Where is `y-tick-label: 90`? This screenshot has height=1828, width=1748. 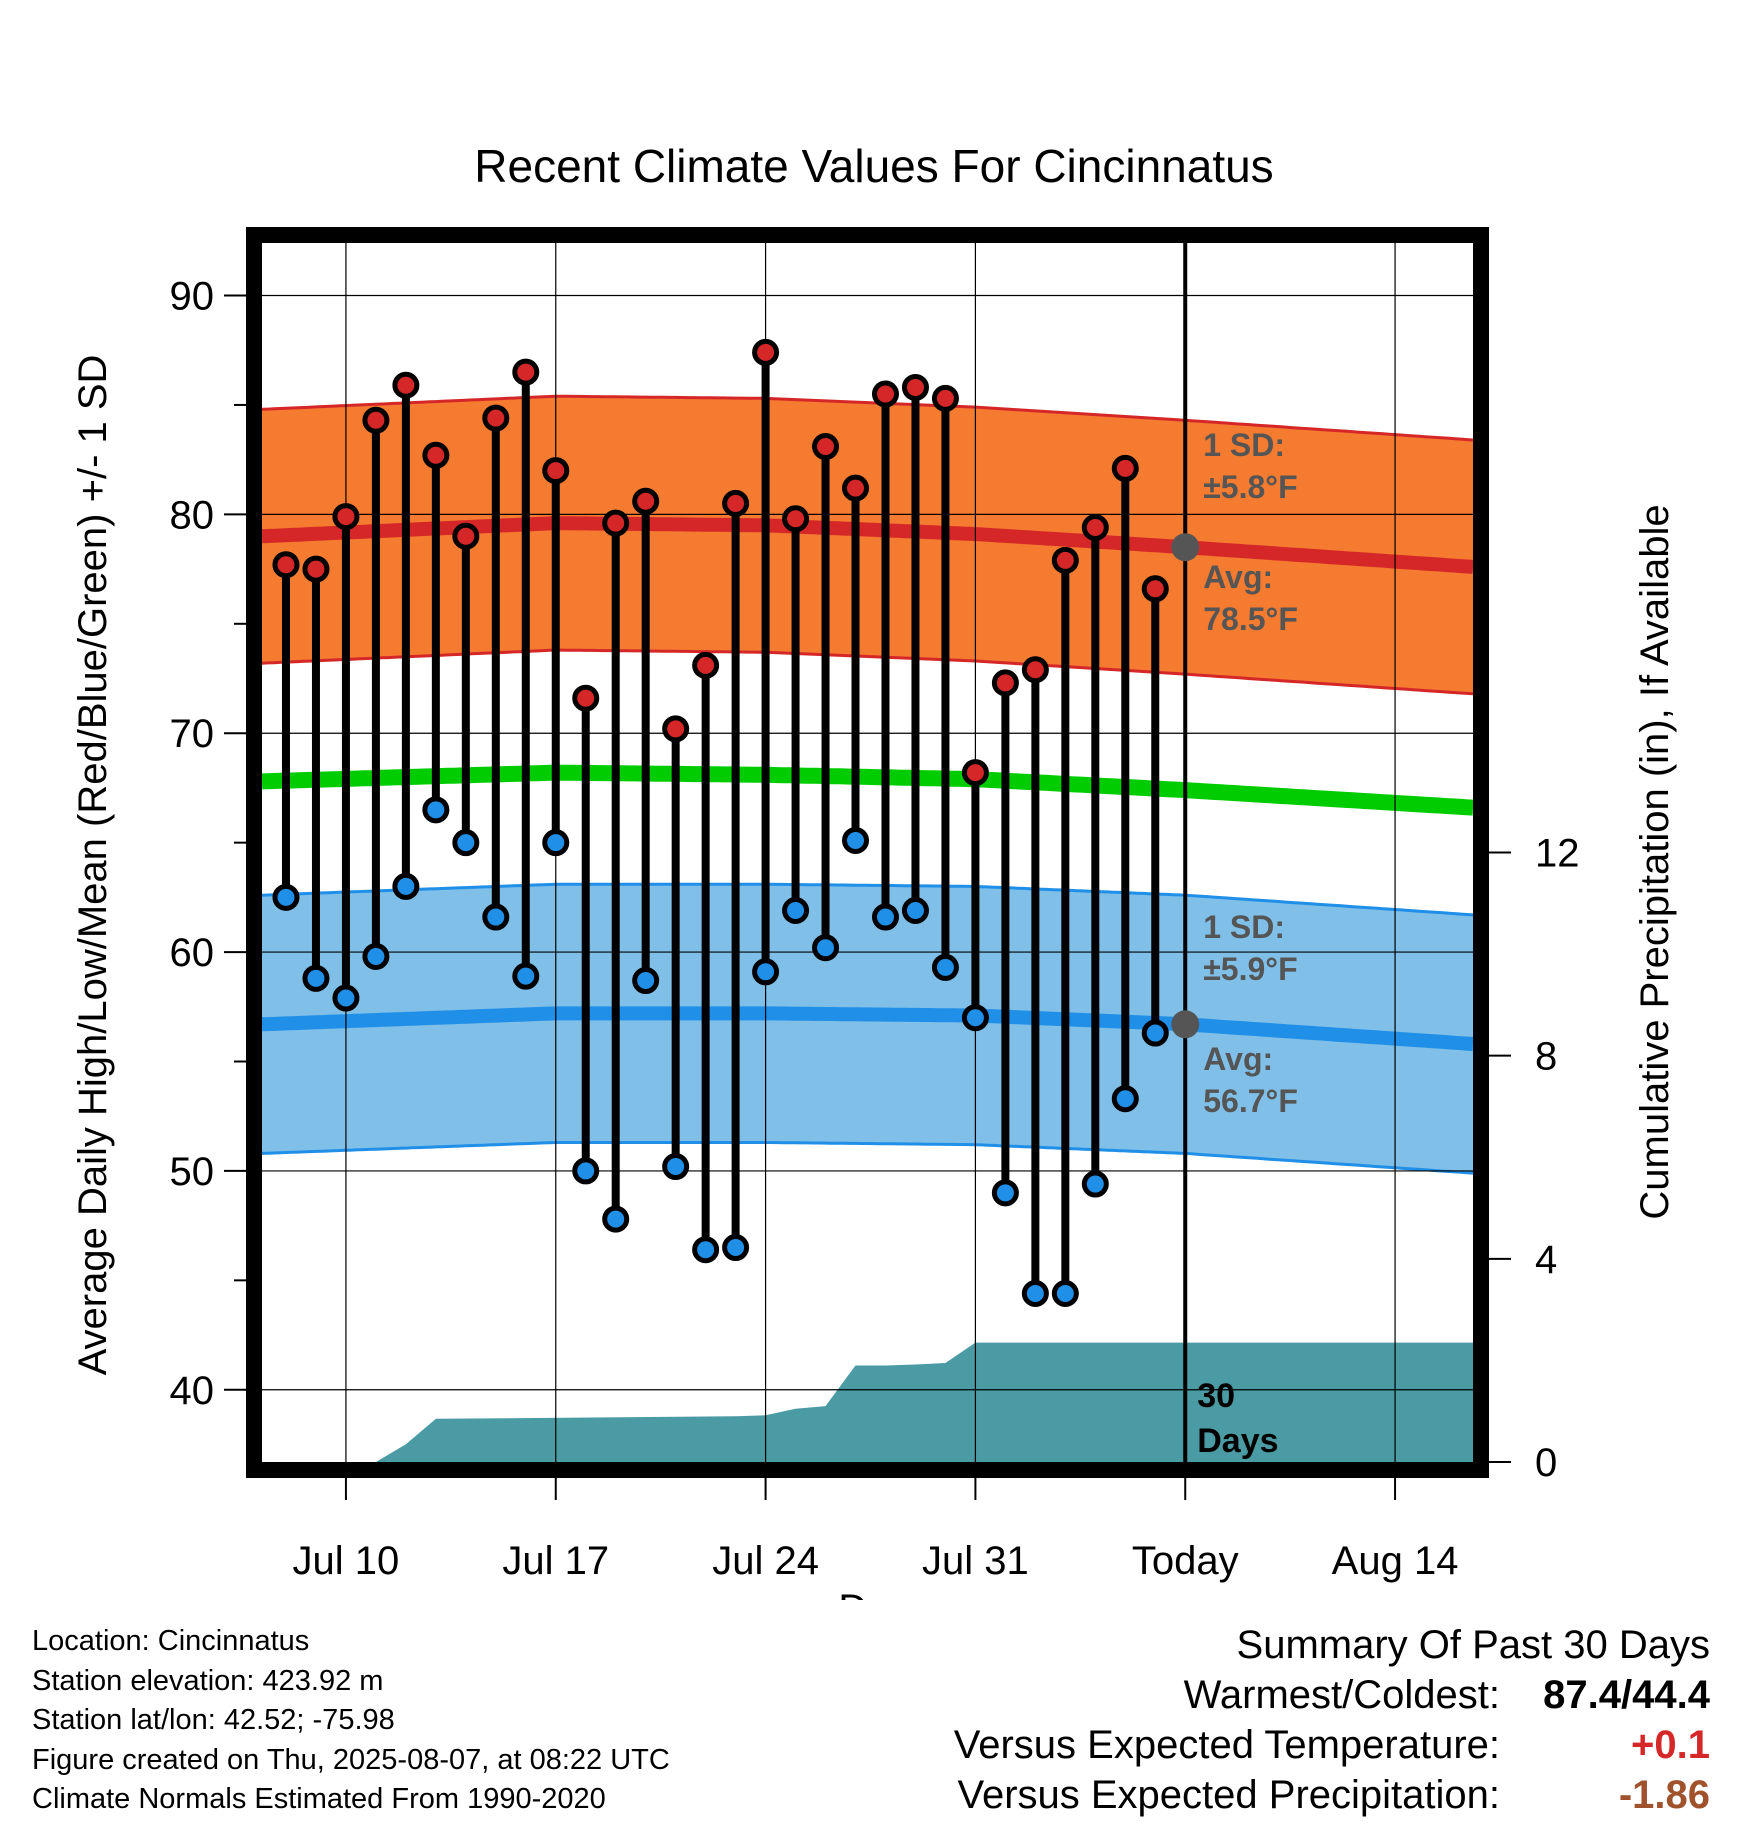 y-tick-label: 90 is located at coordinates (192, 297).